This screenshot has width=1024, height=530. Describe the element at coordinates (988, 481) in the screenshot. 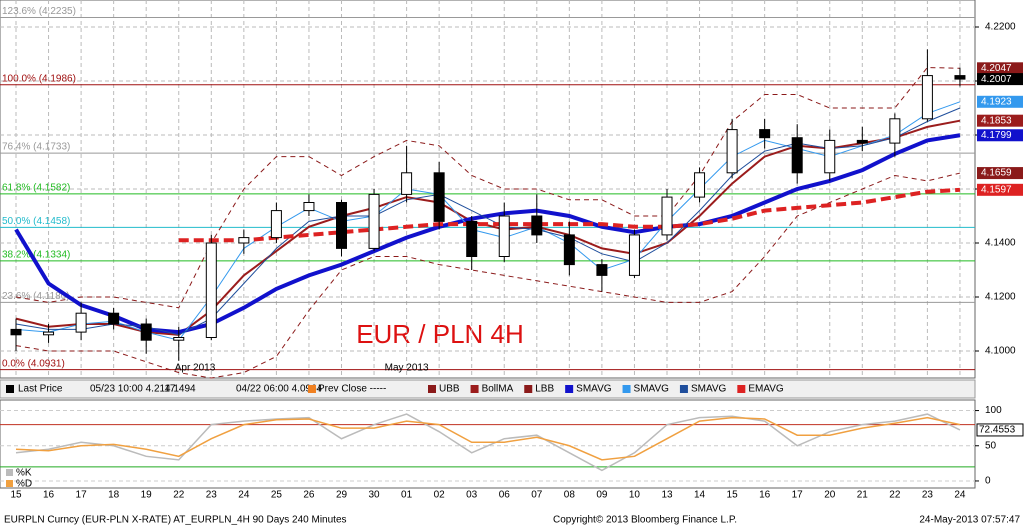

I see `y-tick-label: 0` at that location.